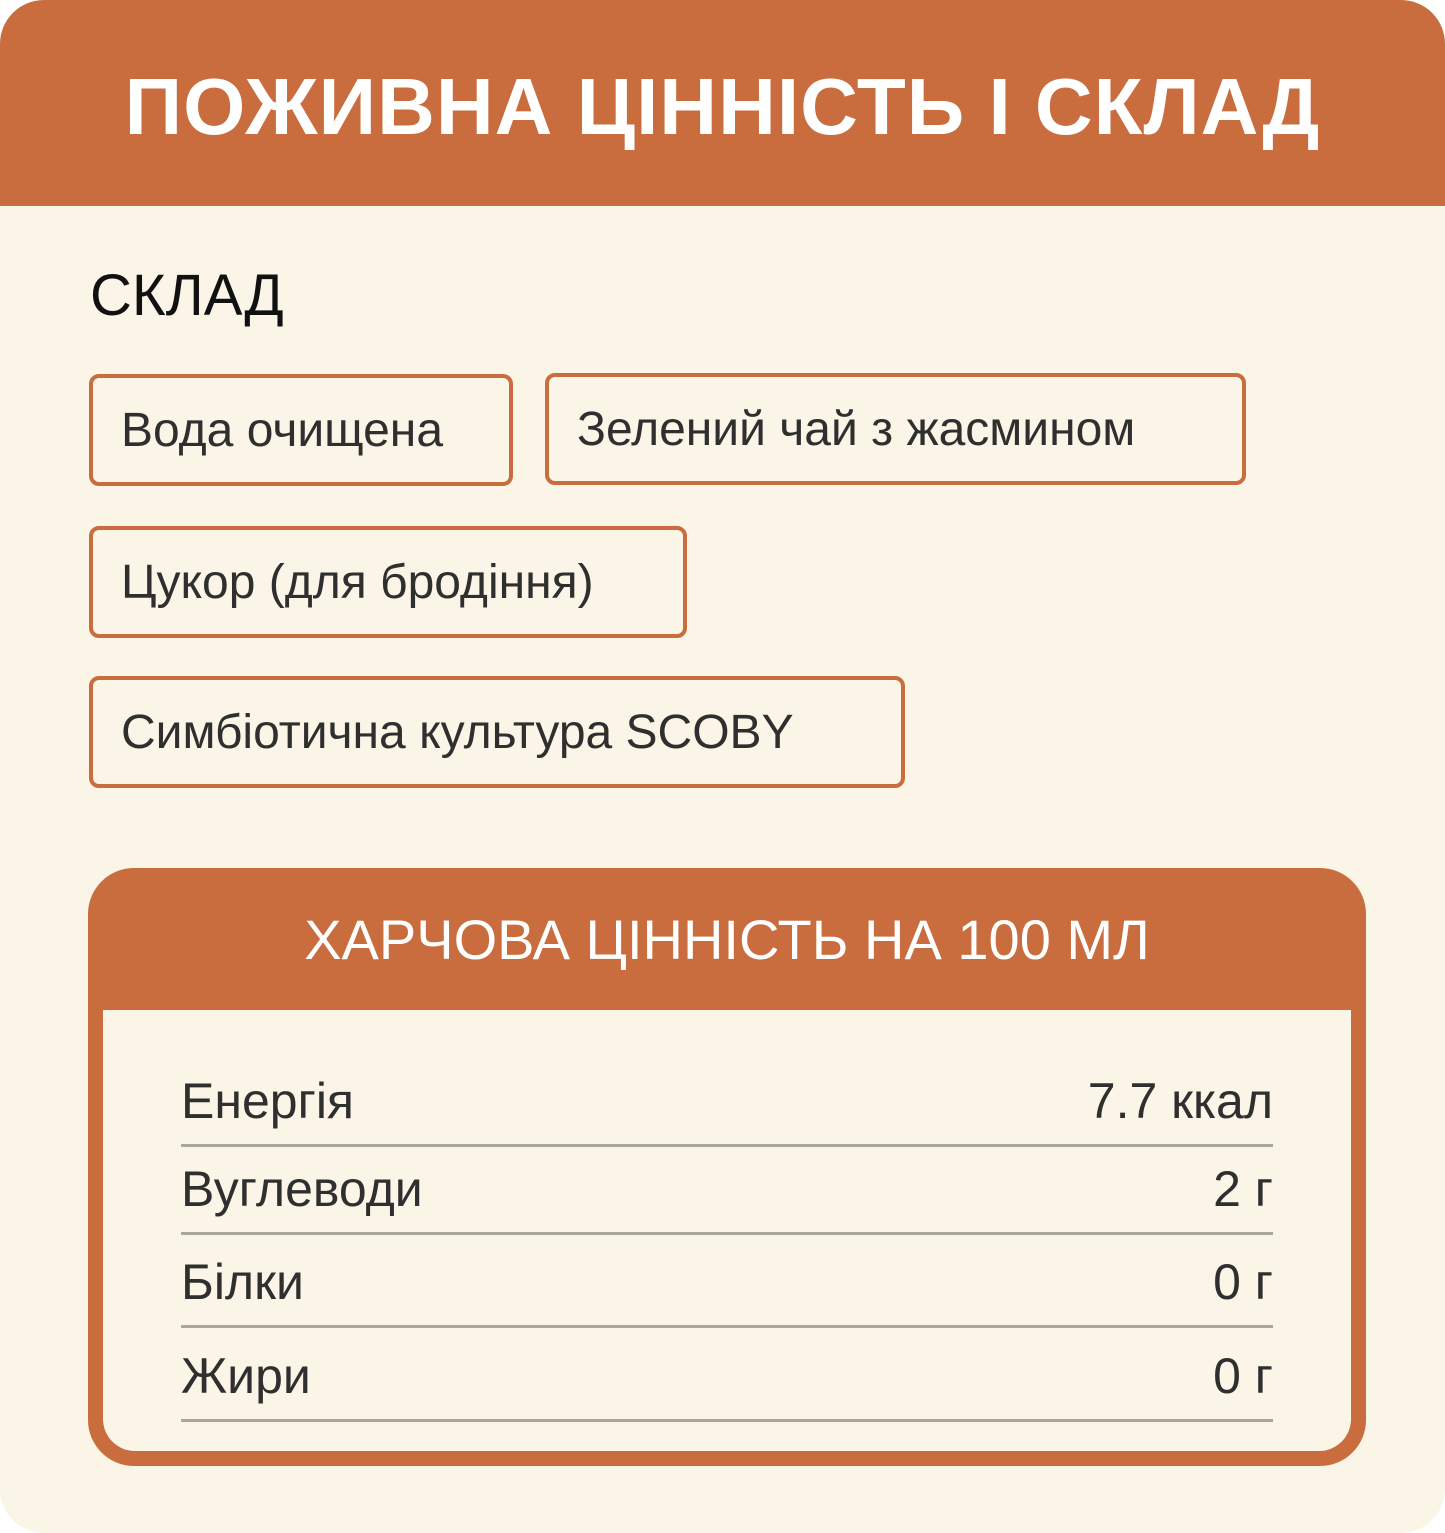 This screenshot has height=1533, width=1445. What do you see at coordinates (727, 1283) in the screenshot?
I see `nutrition-row: Білки 0 г` at bounding box center [727, 1283].